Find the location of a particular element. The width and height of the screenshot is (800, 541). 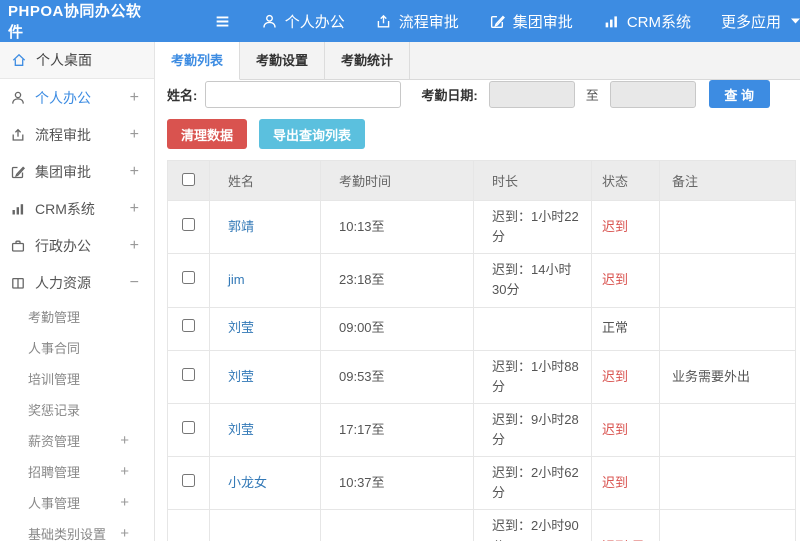

topnav-crm-system: CRM系统 is located at coordinates (647, 21).